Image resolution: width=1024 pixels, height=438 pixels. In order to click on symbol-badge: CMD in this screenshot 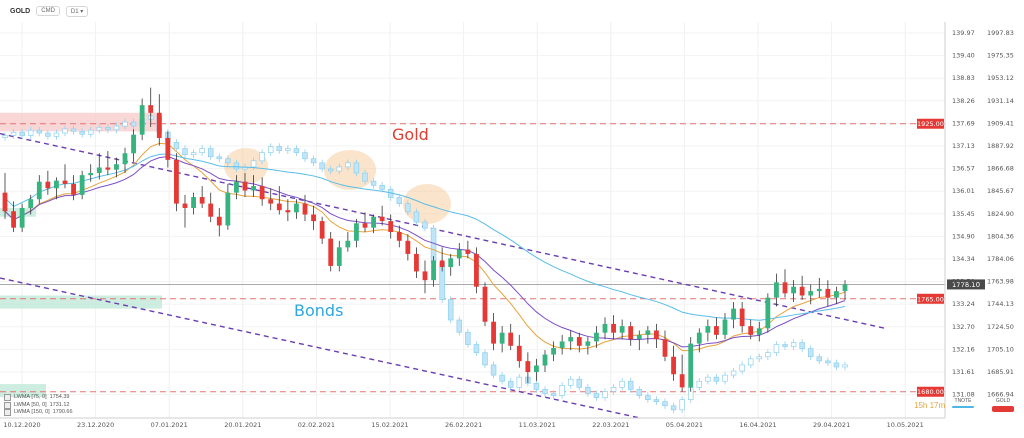, I will do `click(48, 11)`.